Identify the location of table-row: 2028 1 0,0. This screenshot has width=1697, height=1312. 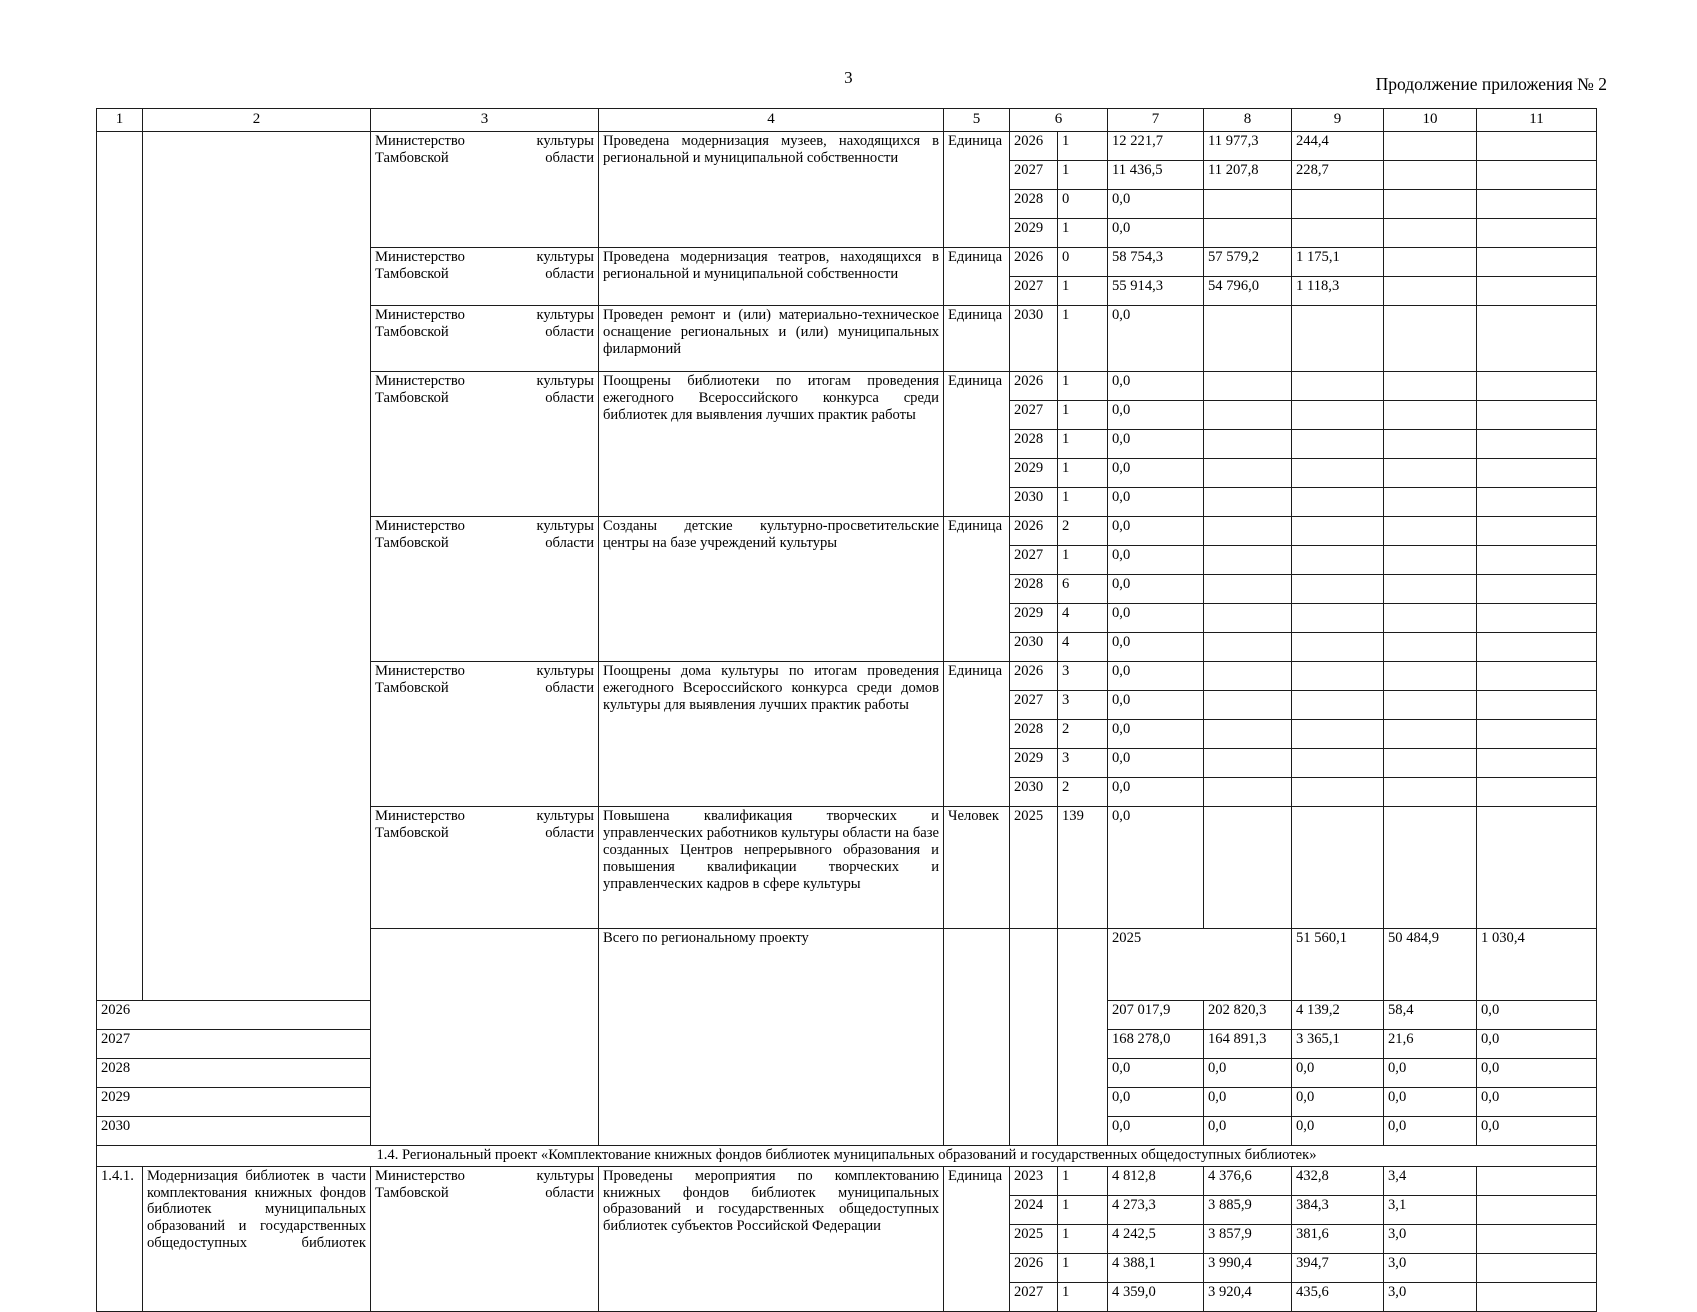
(847, 444).